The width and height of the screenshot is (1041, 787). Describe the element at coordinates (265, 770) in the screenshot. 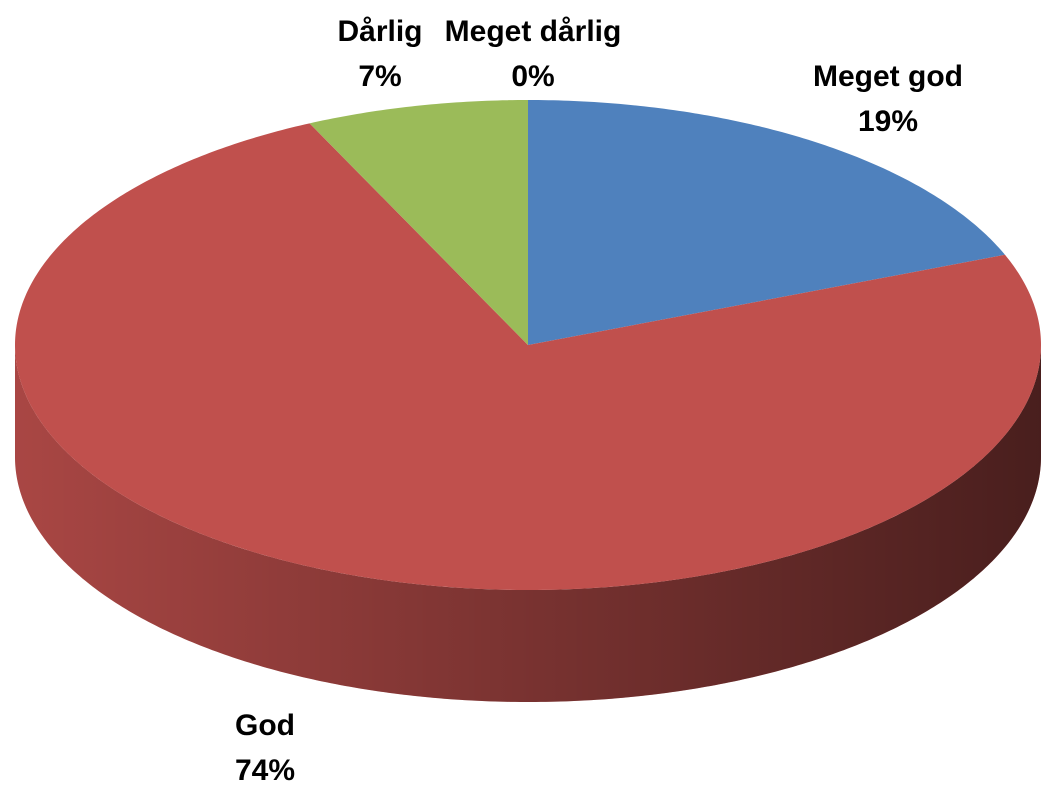

I see `slice-value-label: 74%` at that location.